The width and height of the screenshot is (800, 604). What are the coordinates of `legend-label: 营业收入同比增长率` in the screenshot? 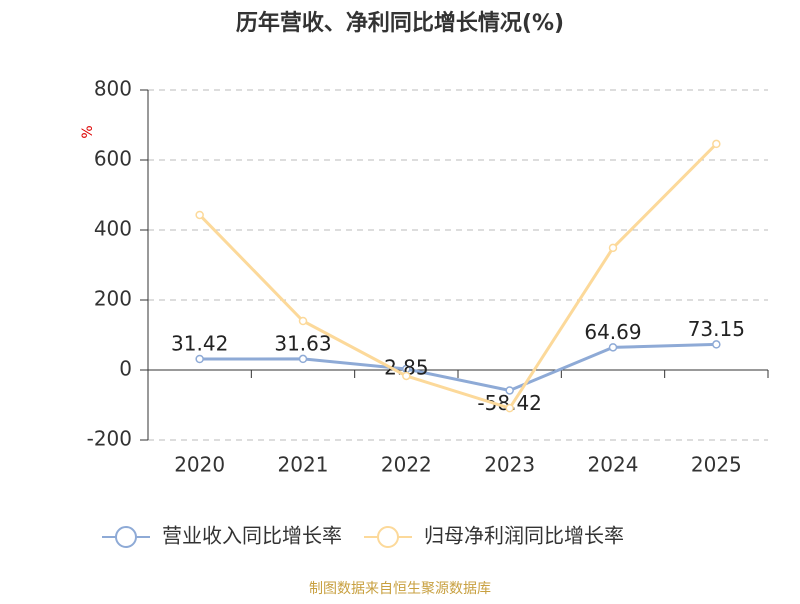 It's located at (252, 536).